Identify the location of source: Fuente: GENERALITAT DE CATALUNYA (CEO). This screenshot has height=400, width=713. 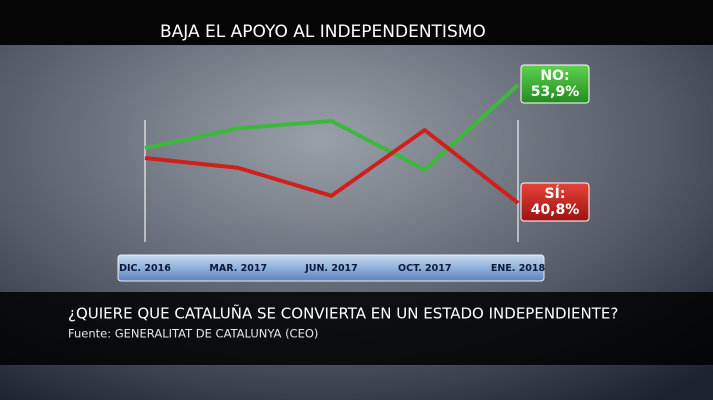
(193, 334).